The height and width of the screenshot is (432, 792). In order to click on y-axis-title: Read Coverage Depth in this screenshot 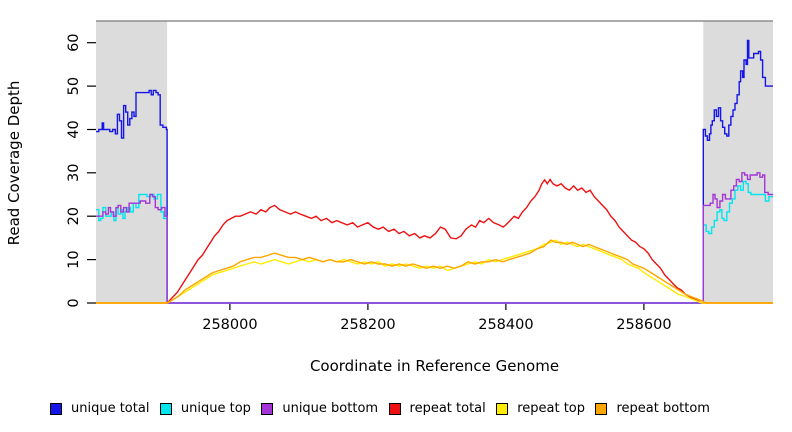, I will do `click(14, 163)`.